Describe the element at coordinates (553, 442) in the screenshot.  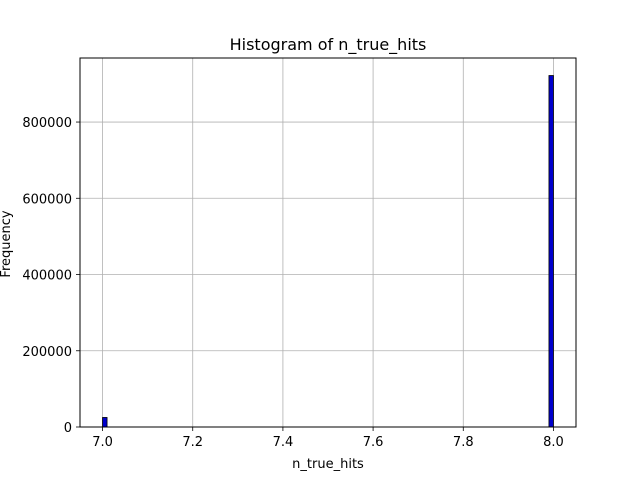
I see `x-tick-label: 8.0` at that location.